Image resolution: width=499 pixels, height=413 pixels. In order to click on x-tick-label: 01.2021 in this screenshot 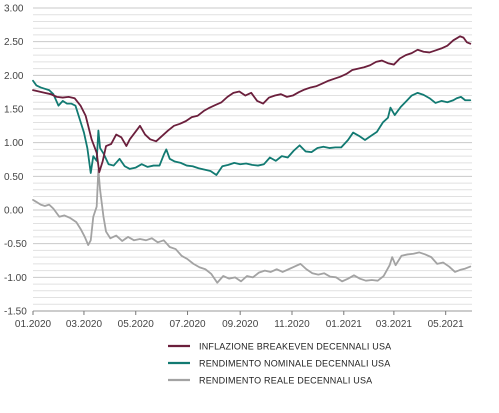, I will do `click(344, 324)`.